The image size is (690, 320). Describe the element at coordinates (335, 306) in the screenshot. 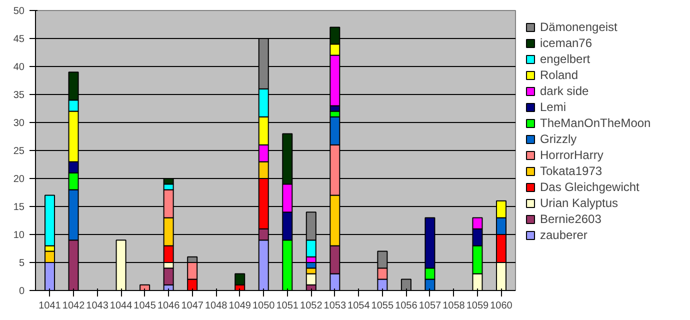

I see `x-tick-label: 1053` at that location.